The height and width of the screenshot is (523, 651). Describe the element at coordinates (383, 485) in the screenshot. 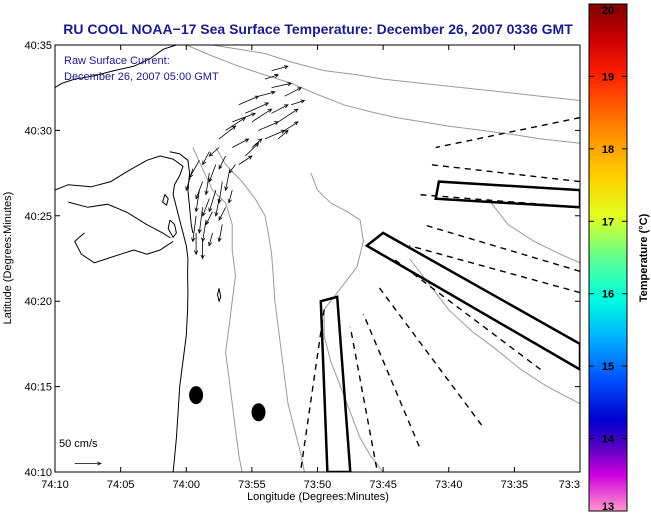

I see `x-tick-label: 73:45` at that location.